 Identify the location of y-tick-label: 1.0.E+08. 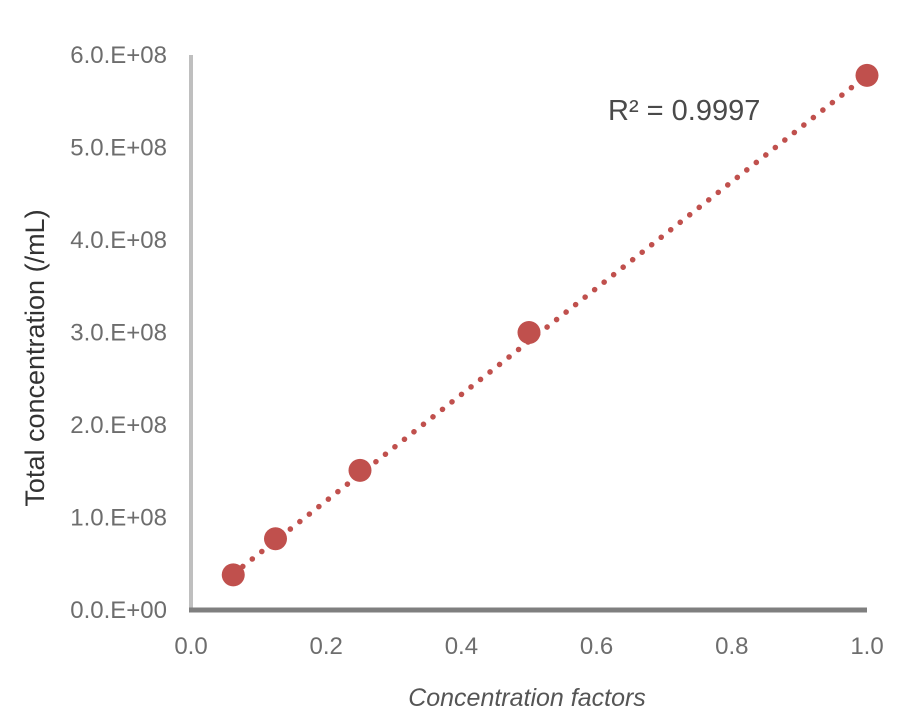
(118, 518).